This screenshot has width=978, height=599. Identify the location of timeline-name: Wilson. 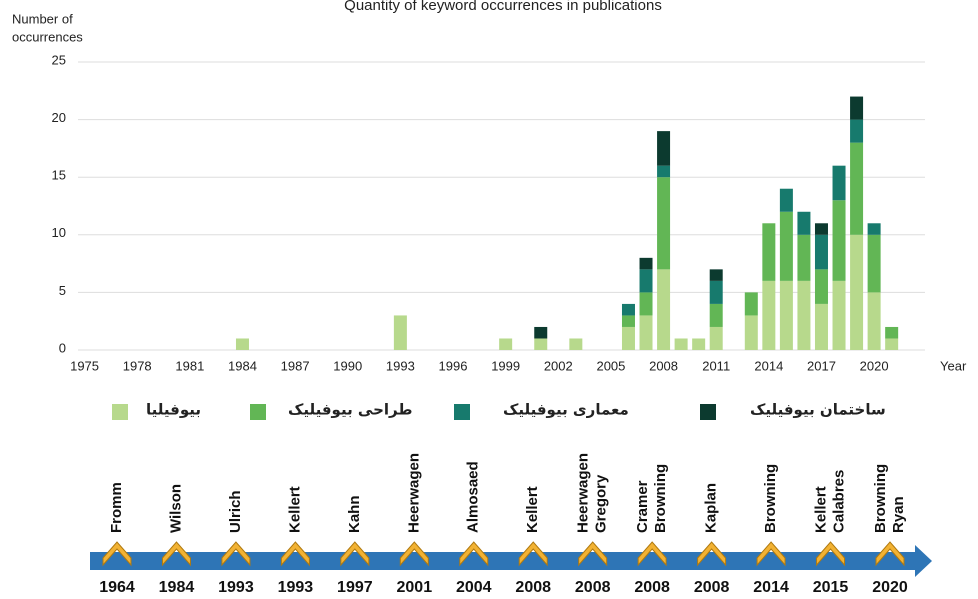
(175, 508).